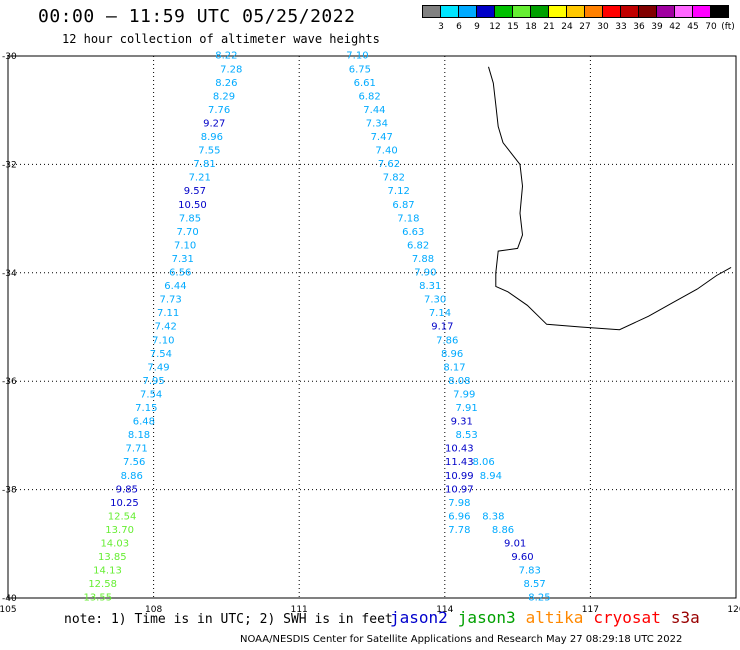  Describe the element at coordinates (190, 218) in the screenshot. I see `wave-height-label: 7.85` at that location.